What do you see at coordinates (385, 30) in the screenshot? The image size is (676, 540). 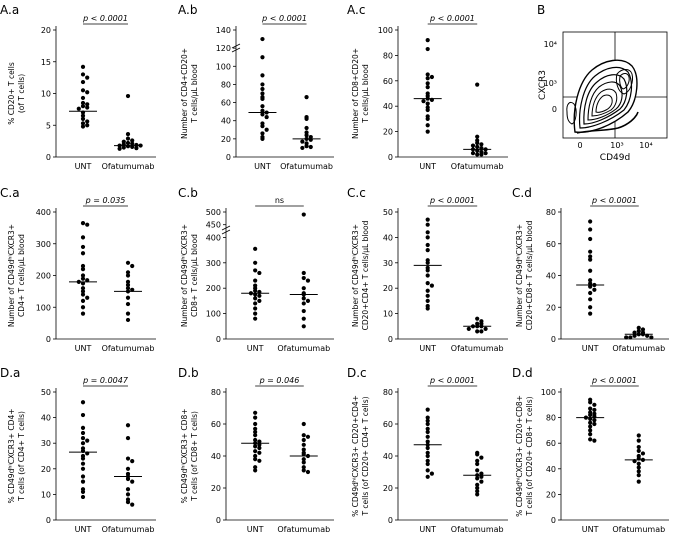 I see `y-tick-label: 100` at bounding box center [385, 30].